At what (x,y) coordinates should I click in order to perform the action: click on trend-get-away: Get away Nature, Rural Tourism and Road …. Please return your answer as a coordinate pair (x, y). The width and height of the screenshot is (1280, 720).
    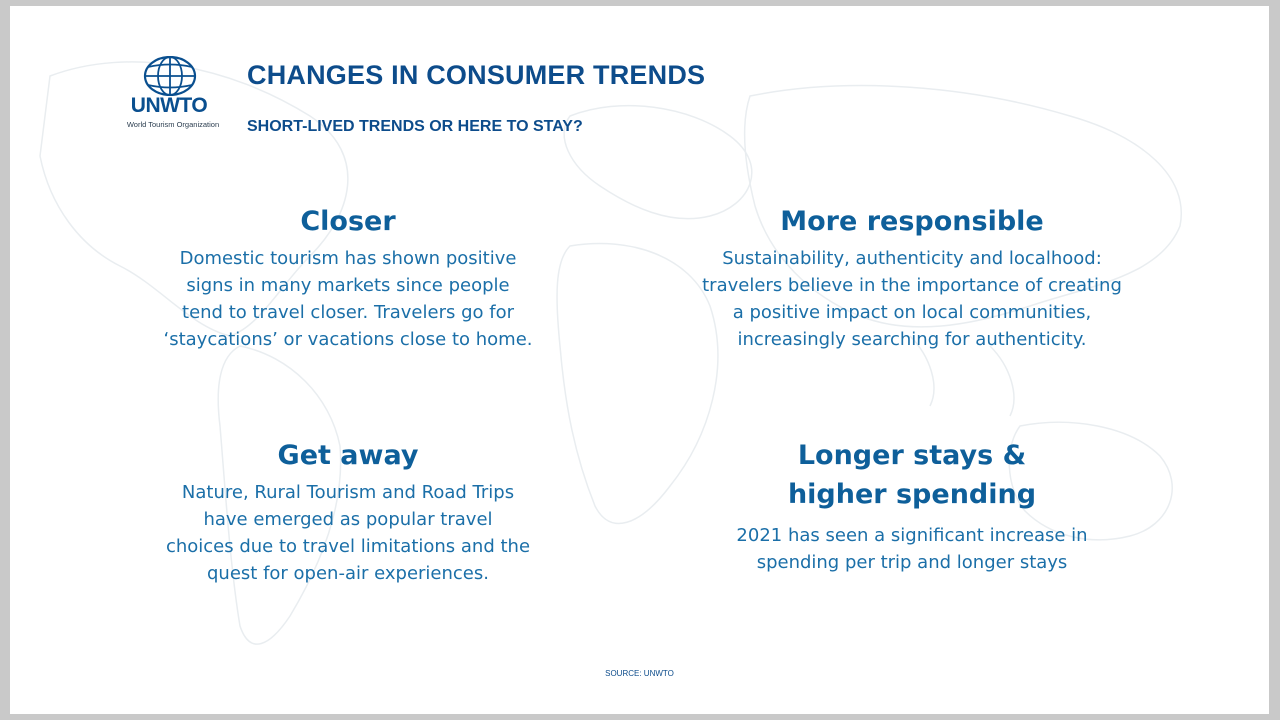
    Looking at the image, I should click on (348, 511).